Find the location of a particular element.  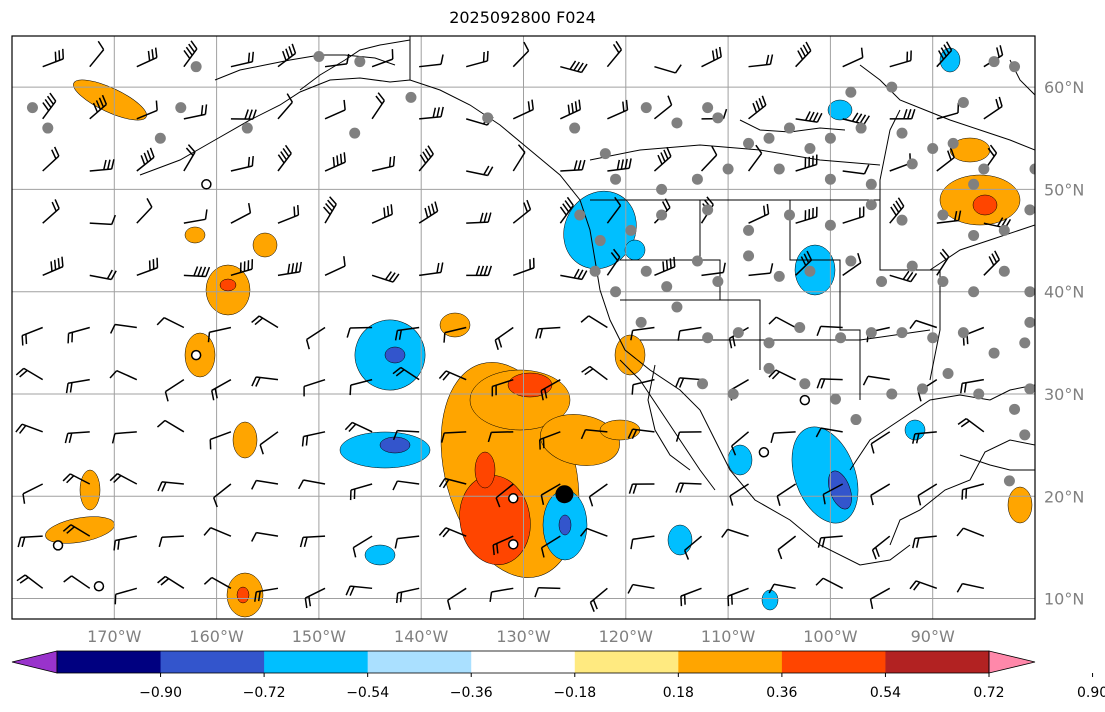

colorbar-tick-label: −0.54 is located at coordinates (367, 693).